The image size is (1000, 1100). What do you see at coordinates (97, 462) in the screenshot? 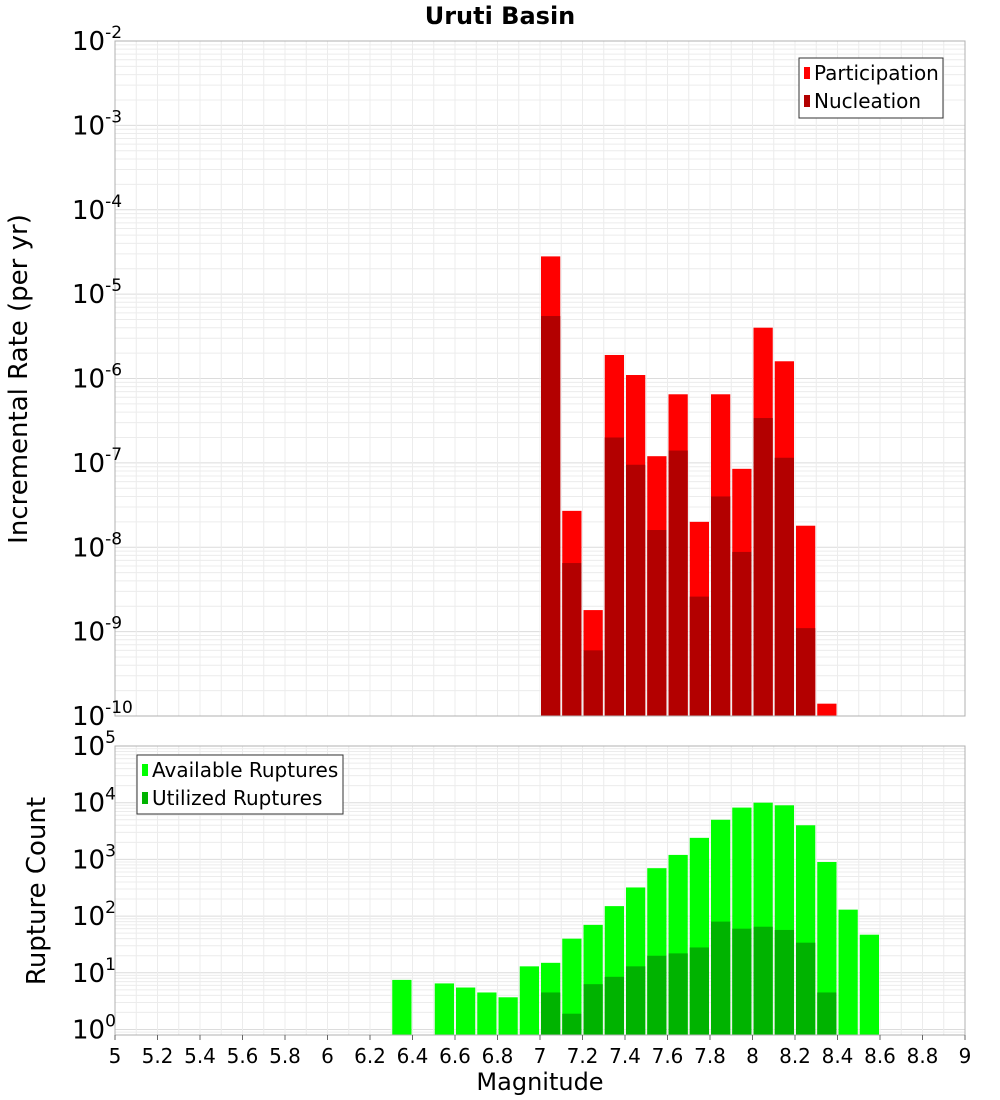
I see `y-tick-label: 10⁻⁷` at bounding box center [97, 462].